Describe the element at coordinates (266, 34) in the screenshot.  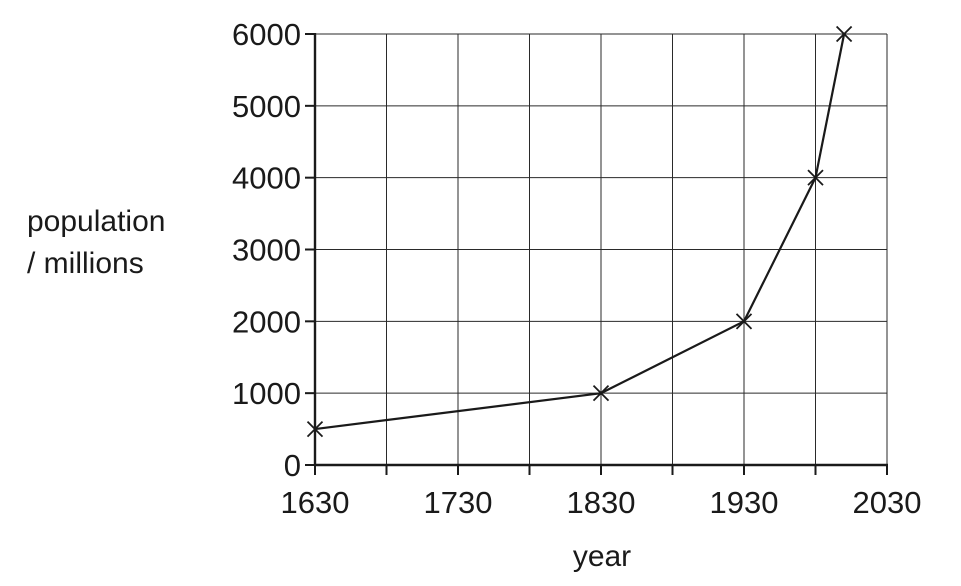
I see `y-tick-label: 6000` at that location.